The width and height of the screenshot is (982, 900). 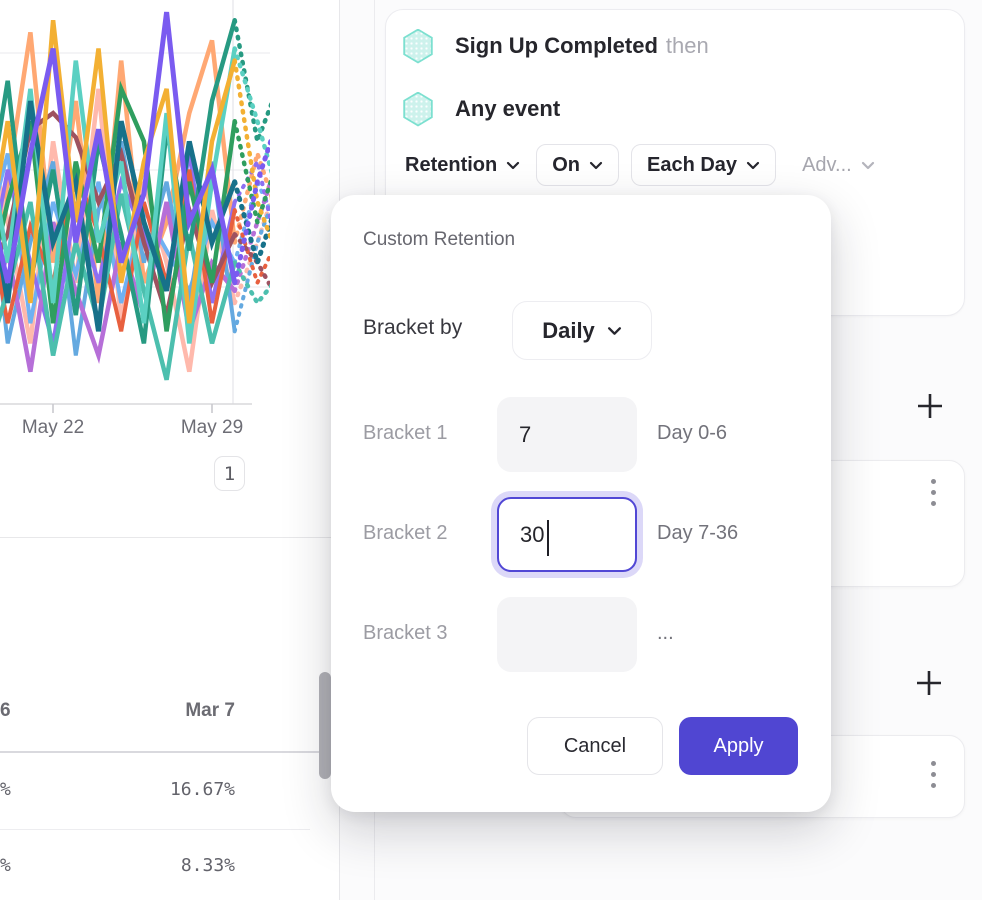 What do you see at coordinates (413, 327) in the screenshot?
I see `bracket-by-label: Bracket by` at bounding box center [413, 327].